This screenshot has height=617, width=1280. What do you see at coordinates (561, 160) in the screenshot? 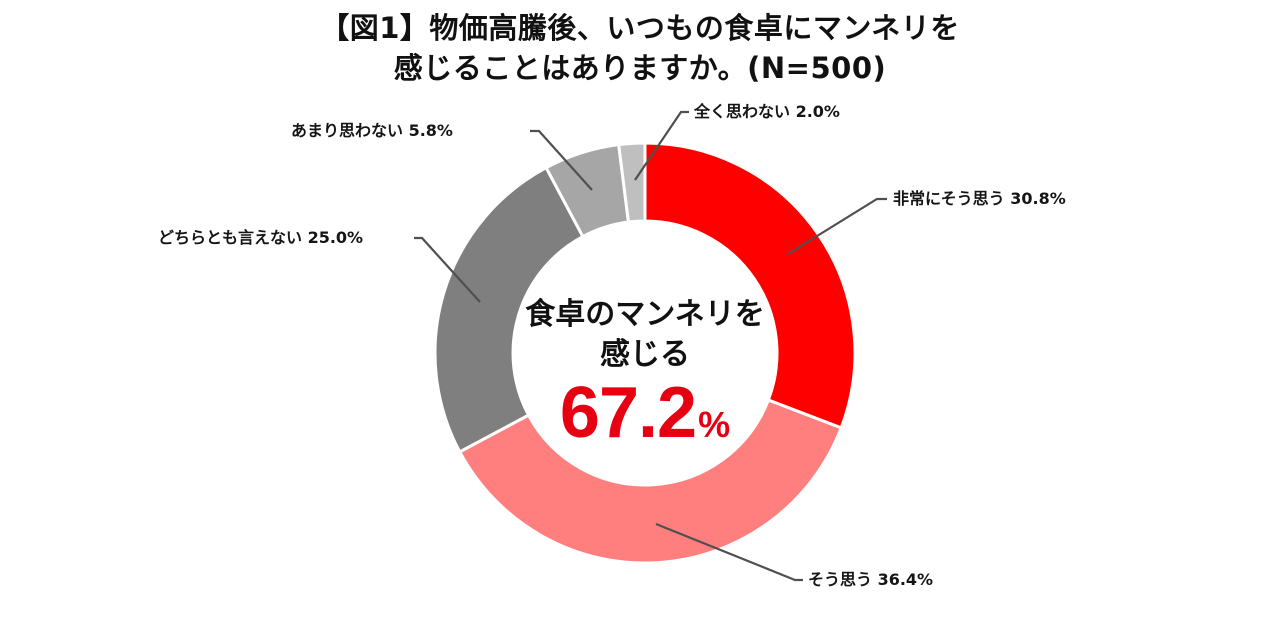
I see `leader-line-somewhat-disagree` at bounding box center [561, 160].